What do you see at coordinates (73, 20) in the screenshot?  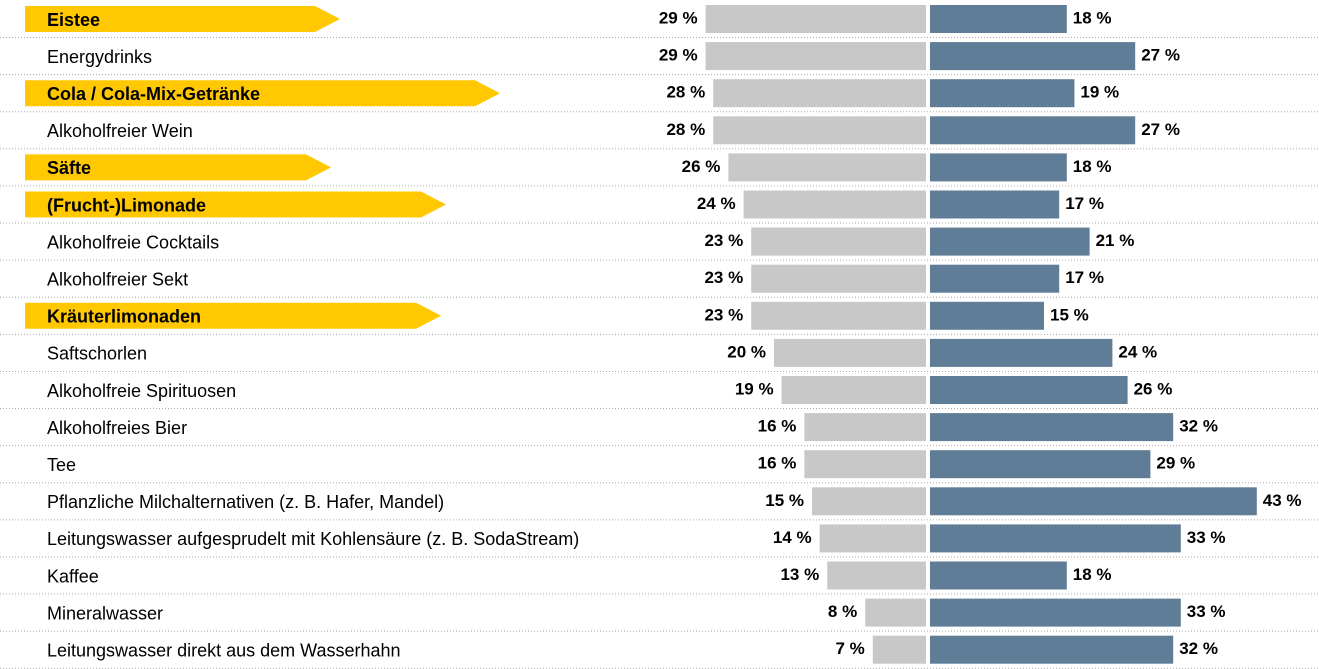 I see `category-label: Eistee` at bounding box center [73, 20].